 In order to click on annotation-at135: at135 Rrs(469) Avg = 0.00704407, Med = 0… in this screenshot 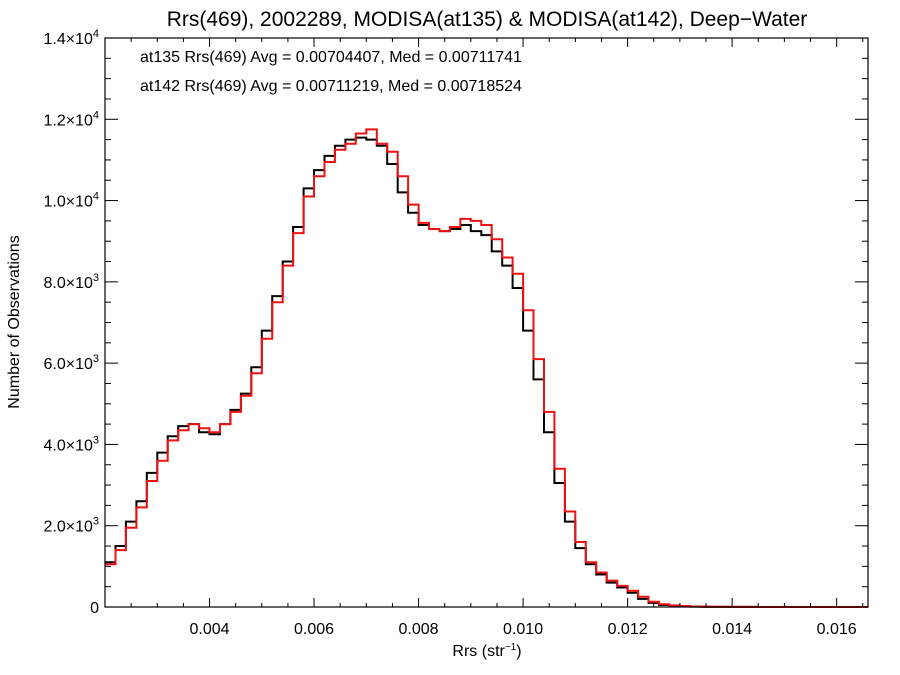, I will do `click(331, 57)`.